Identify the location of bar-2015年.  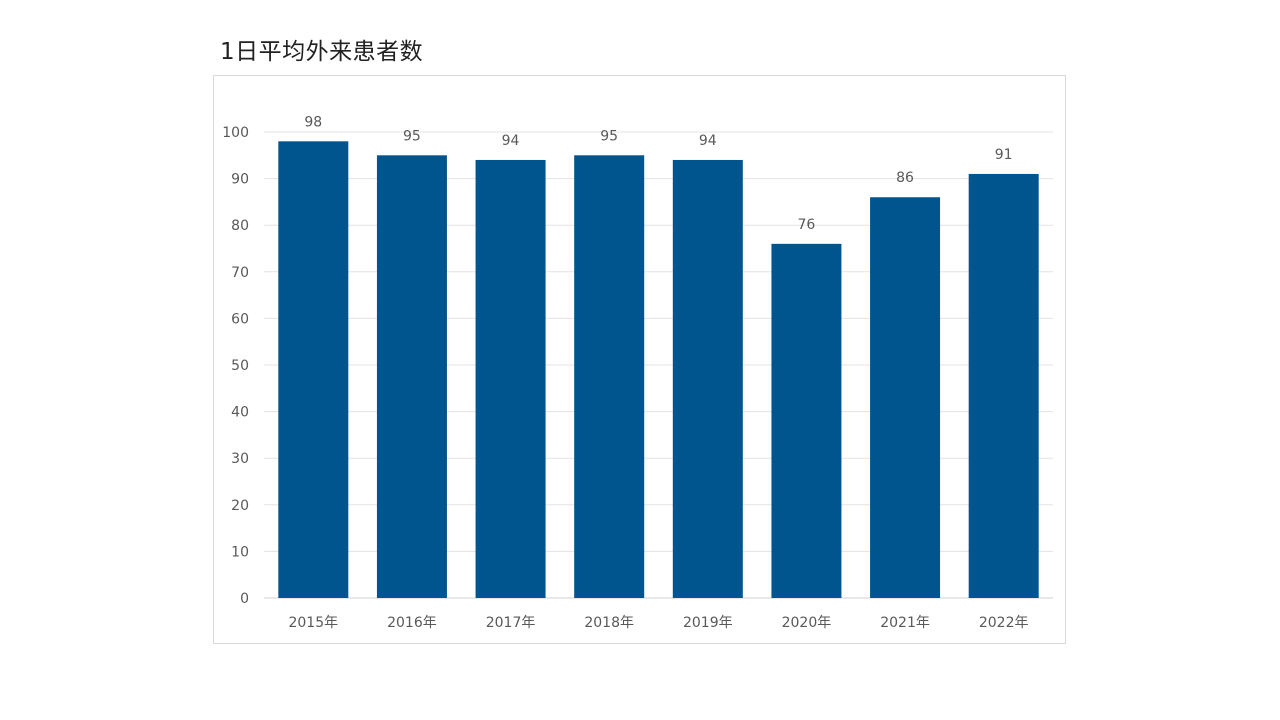
(313, 369).